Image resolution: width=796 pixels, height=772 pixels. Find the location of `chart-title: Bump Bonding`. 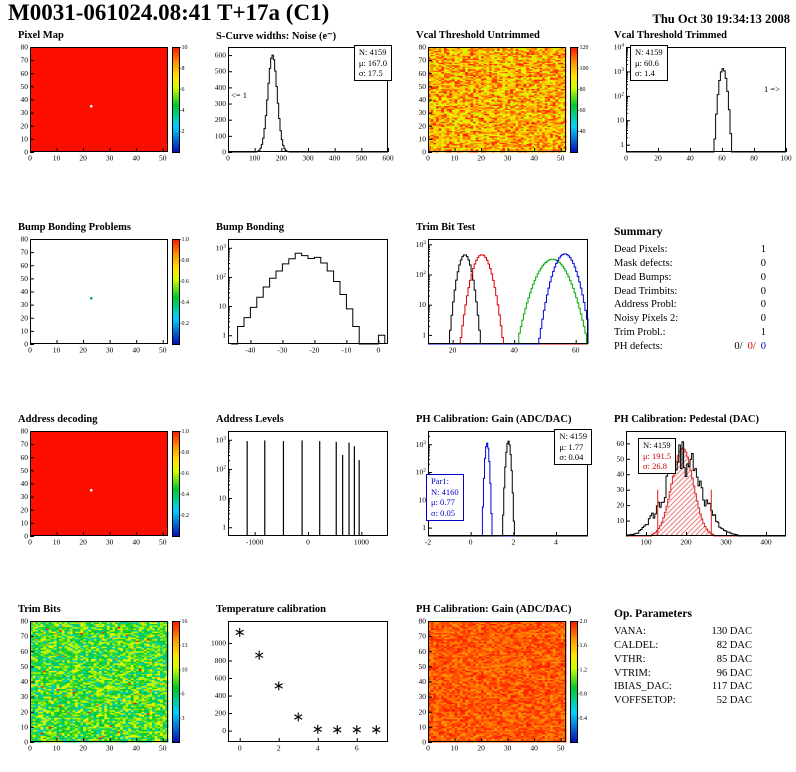

chart-title: Bump Bonding is located at coordinates (250, 227).